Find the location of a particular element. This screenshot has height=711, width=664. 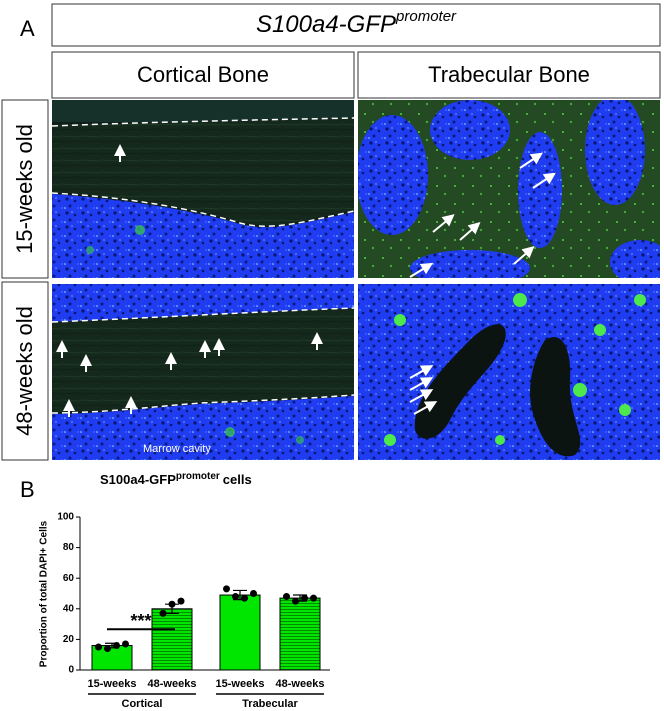

chart-title-end: cells is located at coordinates (237, 479).